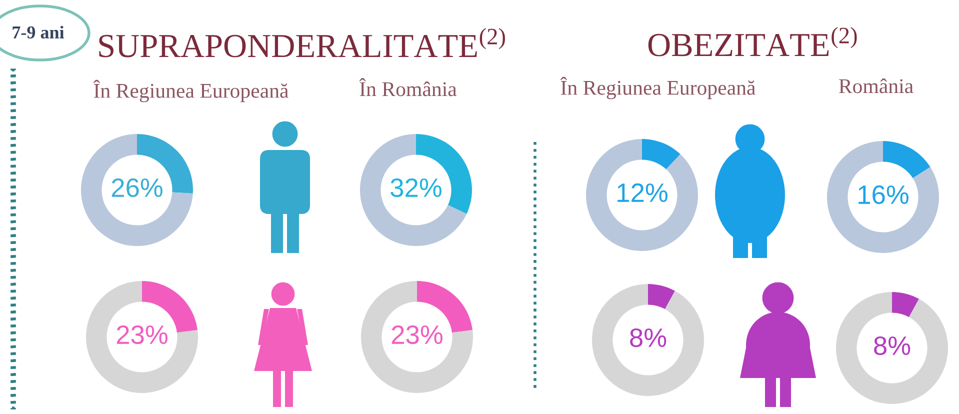  What do you see at coordinates (752, 41) in the screenshot?
I see `text: OBEZITATE$^{(2)}$` at bounding box center [752, 41].